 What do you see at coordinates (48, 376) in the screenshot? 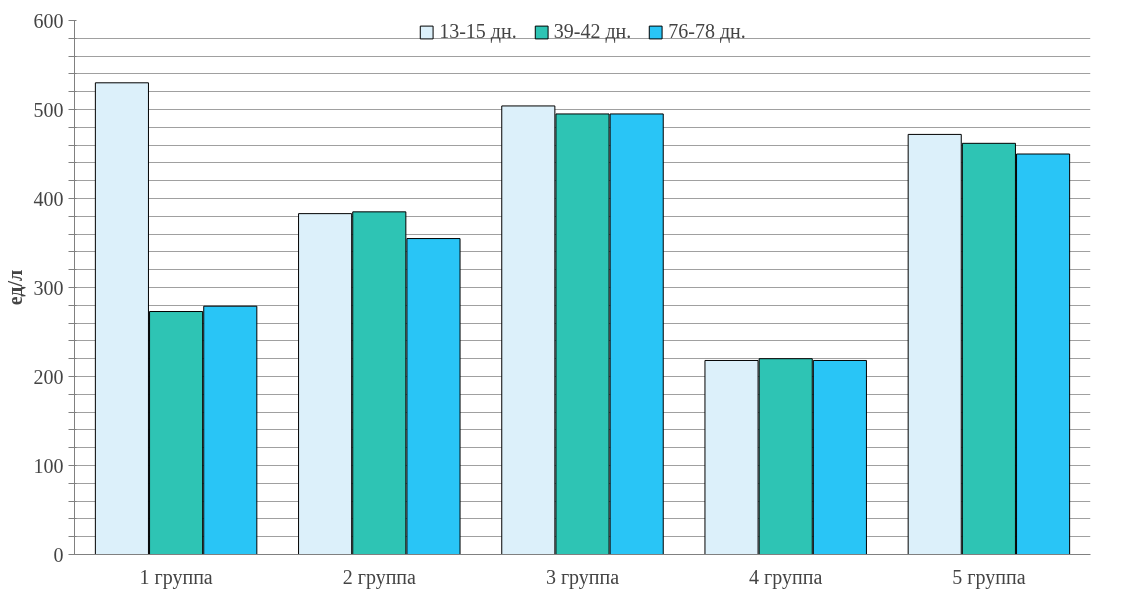
I see `y-tick-label: 200` at bounding box center [48, 376].